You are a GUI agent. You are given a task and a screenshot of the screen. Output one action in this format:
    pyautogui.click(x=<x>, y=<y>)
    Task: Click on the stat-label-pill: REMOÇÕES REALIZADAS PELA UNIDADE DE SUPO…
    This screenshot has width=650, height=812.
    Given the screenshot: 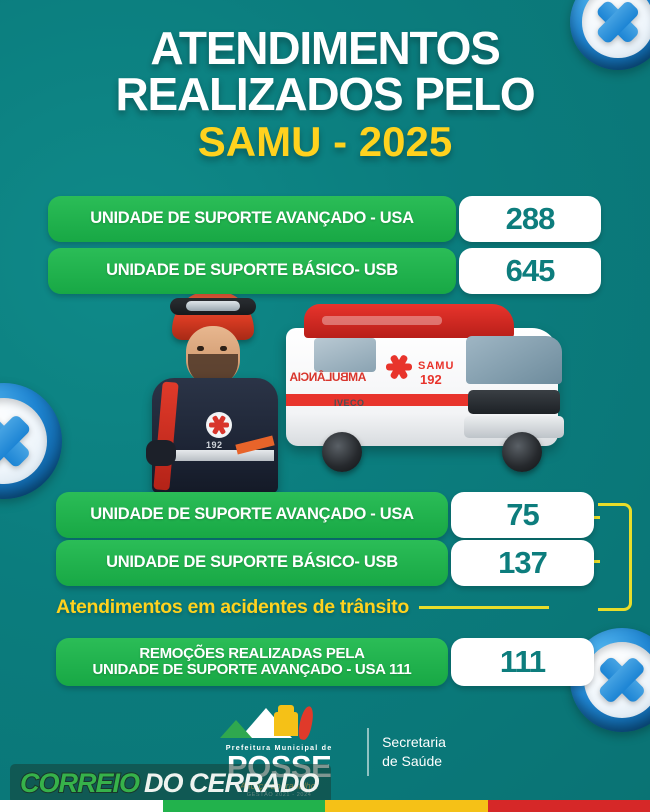 What is the action you would take?
    pyautogui.click(x=252, y=662)
    